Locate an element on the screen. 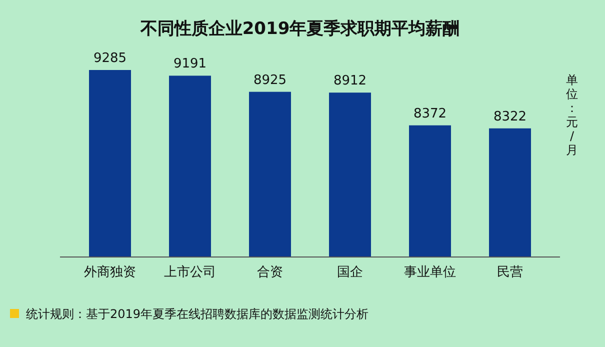 This screenshot has height=347, width=605. x-tick-label: 民营 is located at coordinates (510, 272).